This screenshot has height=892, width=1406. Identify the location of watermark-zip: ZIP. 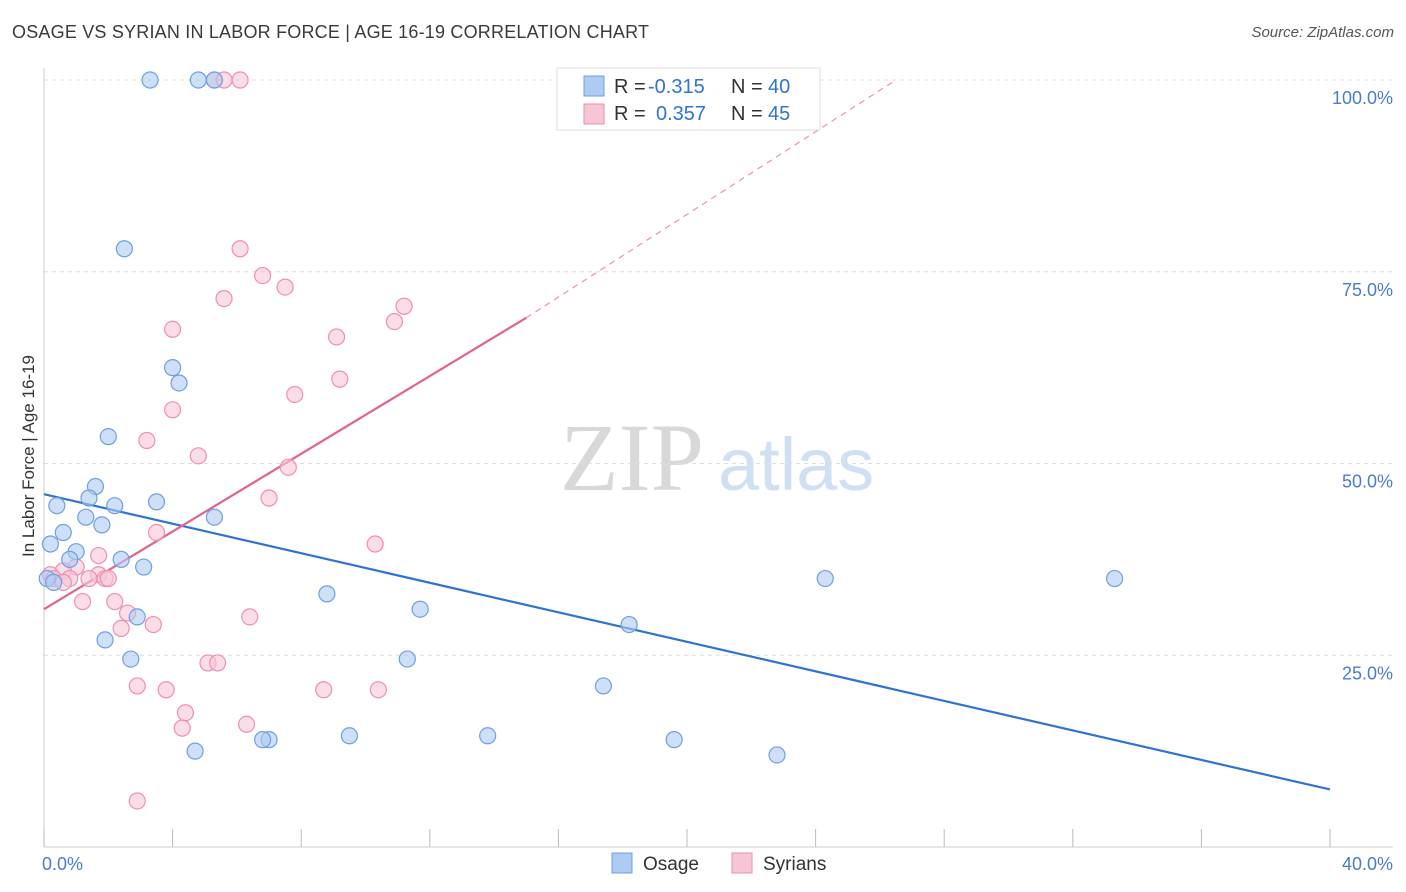
(632, 457).